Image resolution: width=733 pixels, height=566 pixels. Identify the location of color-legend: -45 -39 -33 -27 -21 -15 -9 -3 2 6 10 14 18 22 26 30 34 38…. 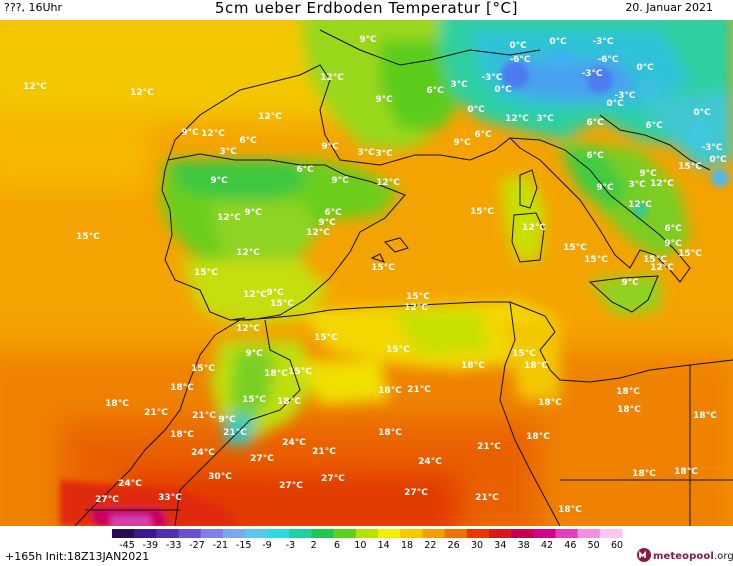
(366, 546).